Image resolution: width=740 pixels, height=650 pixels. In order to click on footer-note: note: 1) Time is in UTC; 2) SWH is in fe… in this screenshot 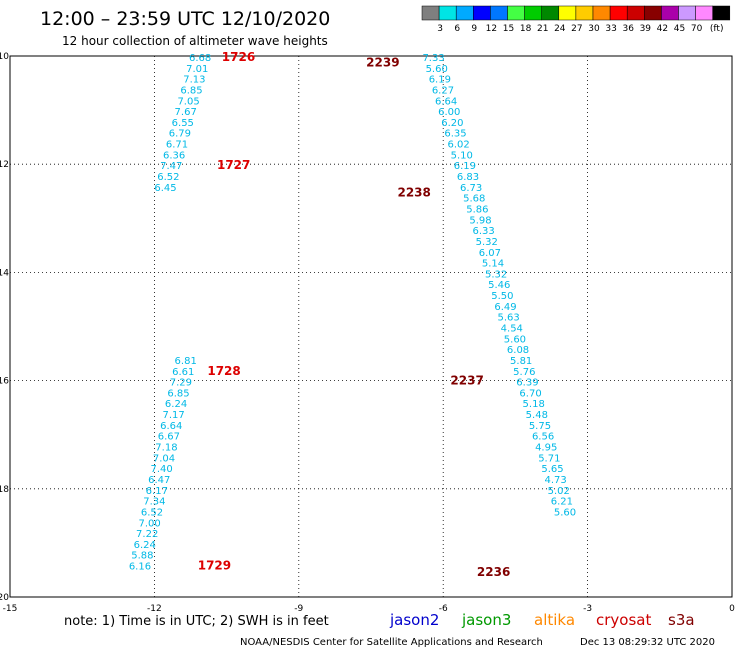, I will do `click(196, 621)`.